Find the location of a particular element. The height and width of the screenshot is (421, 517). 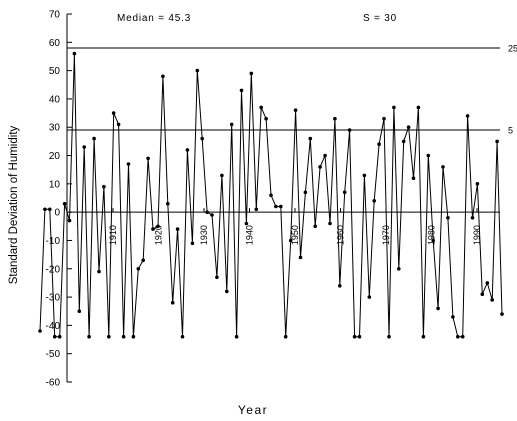

x-tick-label: 1930 is located at coordinates (204, 235).